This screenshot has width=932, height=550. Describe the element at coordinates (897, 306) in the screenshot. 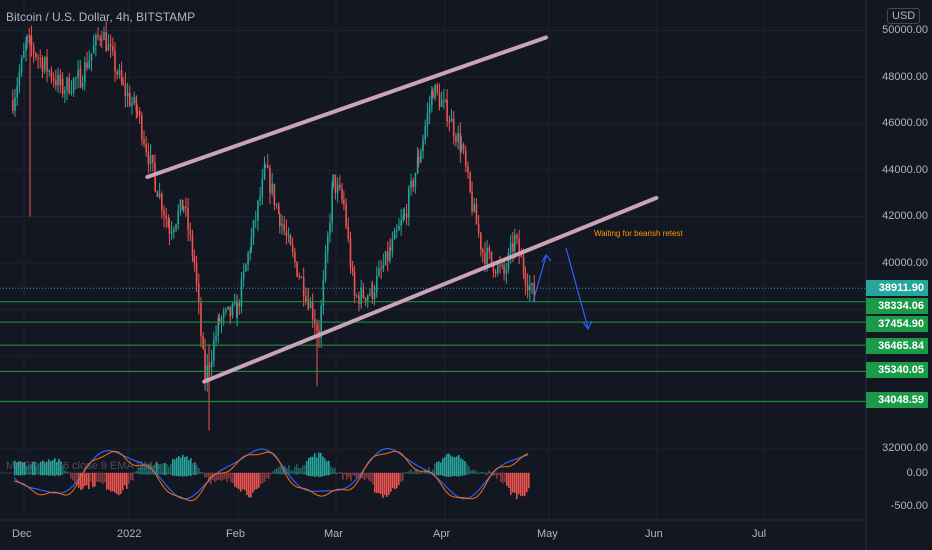

I see `level-price-tag: 38334.06` at that location.